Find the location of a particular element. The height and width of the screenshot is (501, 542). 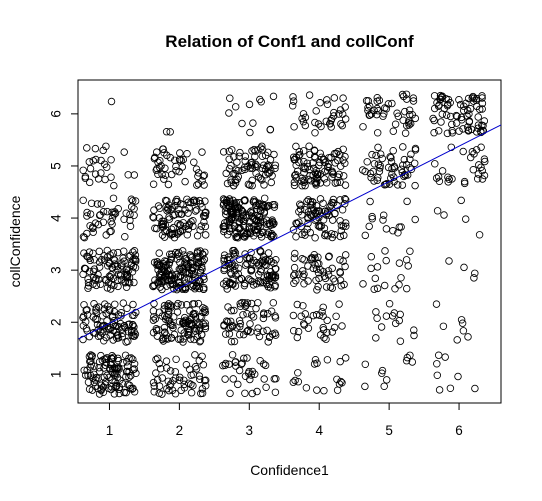

x-tick-label: 1 is located at coordinates (110, 430).